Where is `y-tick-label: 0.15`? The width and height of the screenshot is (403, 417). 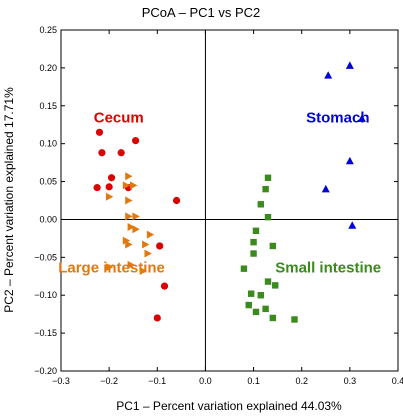
y-tick-label: 0.15 is located at coordinates (48, 106).